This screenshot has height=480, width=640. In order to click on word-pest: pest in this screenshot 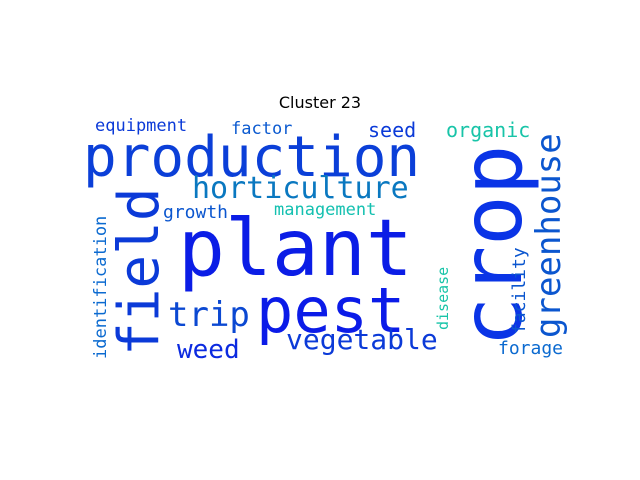, I will do `click(331, 310)`.